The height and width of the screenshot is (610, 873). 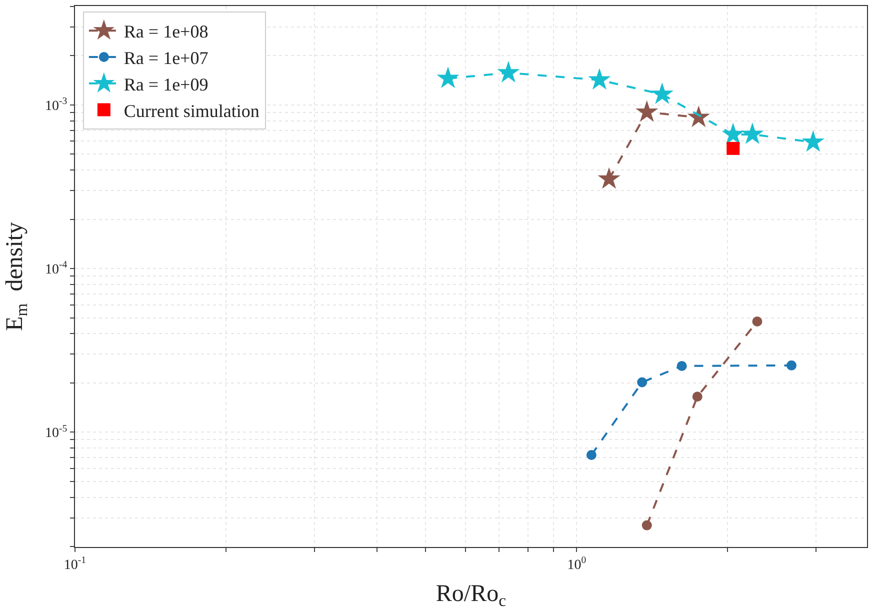 What do you see at coordinates (166, 84) in the screenshot?
I see `legend-label: Ra = 1e+09` at bounding box center [166, 84].